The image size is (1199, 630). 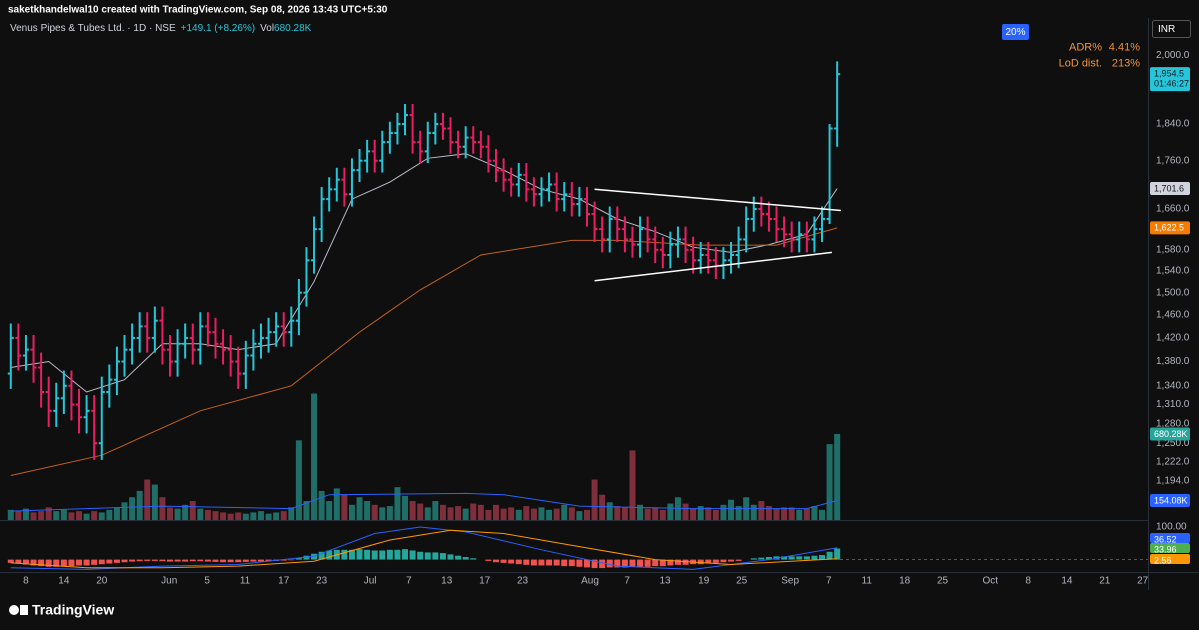 I want to click on y-tick-label: 1,660.0, so click(x=1173, y=209).